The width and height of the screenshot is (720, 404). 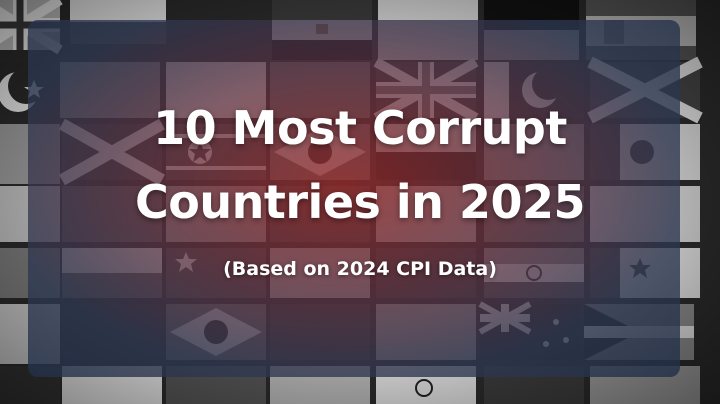 What do you see at coordinates (118, 11) in the screenshot?
I see `flag-white-band-icon` at bounding box center [118, 11].